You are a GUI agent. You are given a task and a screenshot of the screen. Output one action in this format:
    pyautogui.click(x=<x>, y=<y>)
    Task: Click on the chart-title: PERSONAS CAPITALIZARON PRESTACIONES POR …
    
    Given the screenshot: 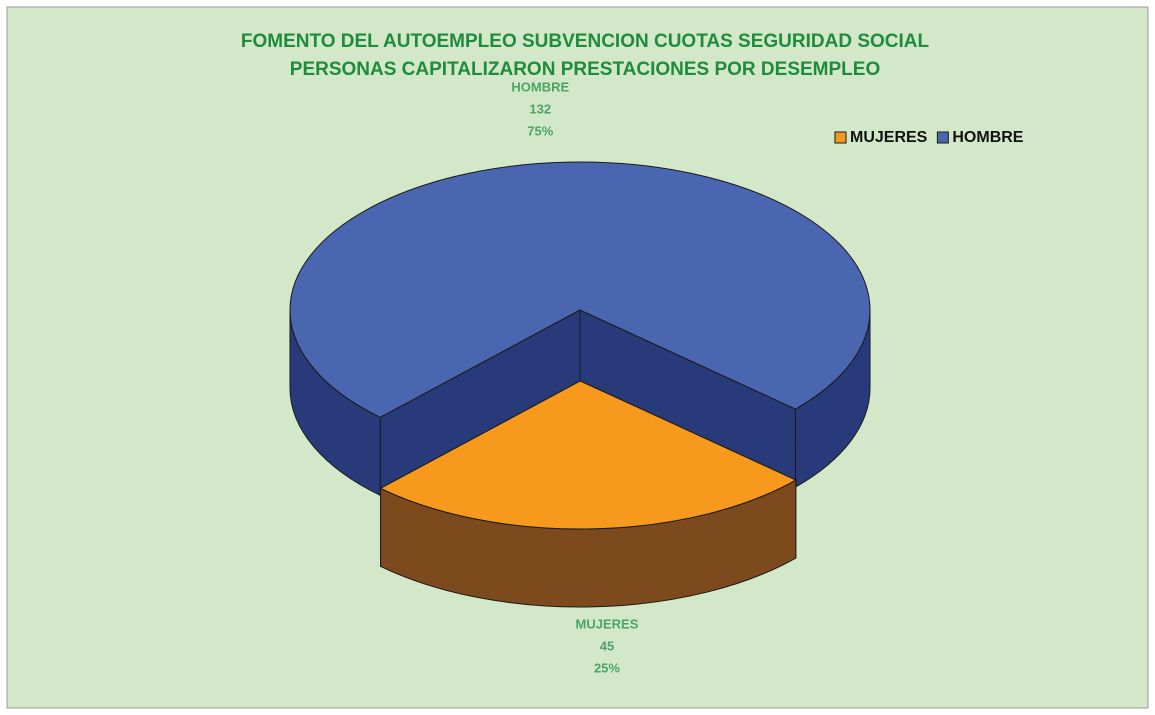 What is the action you would take?
    pyautogui.click(x=585, y=69)
    